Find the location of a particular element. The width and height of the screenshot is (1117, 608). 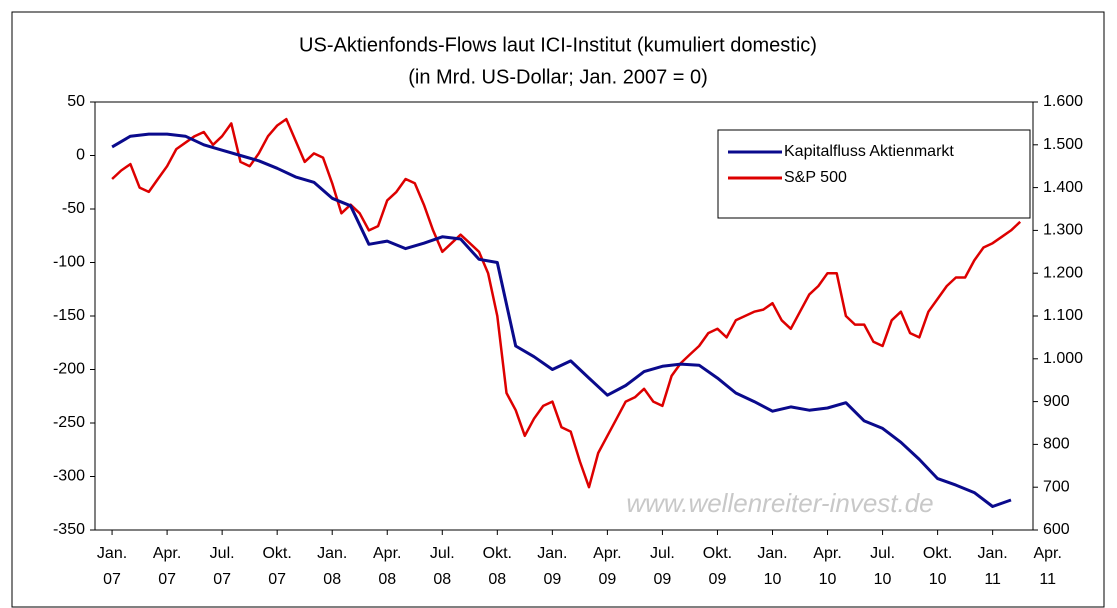

y2-tick-label: 1.300 is located at coordinates (1063, 230).